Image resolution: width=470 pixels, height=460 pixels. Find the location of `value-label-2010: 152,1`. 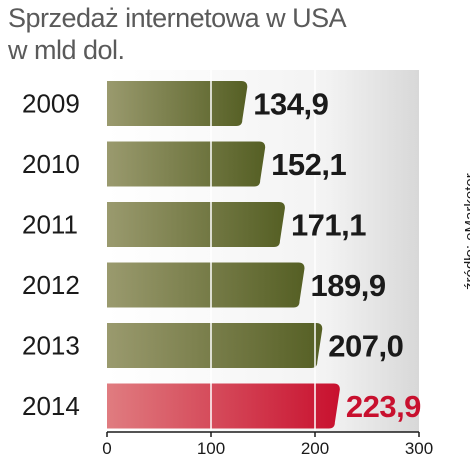

value-label-2010: 152,1 is located at coordinates (308, 164).